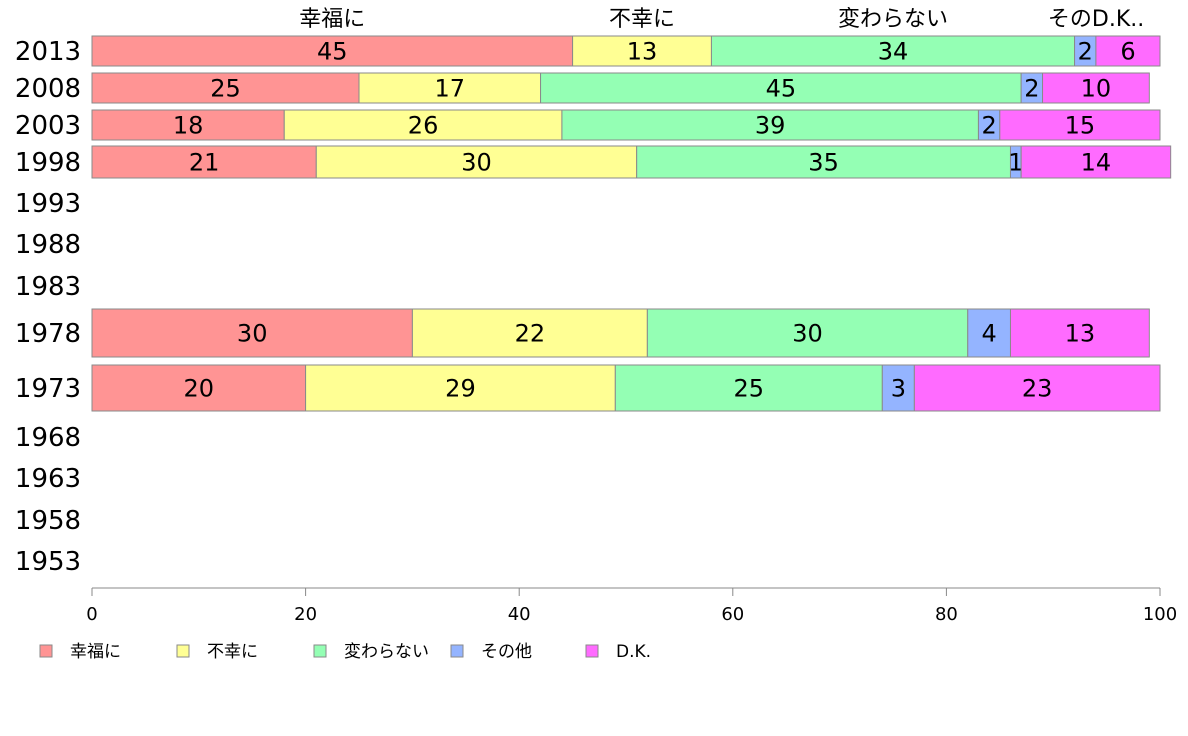  Describe the element at coordinates (48, 245) in the screenshot. I see `year-label-1988: 1988` at that location.